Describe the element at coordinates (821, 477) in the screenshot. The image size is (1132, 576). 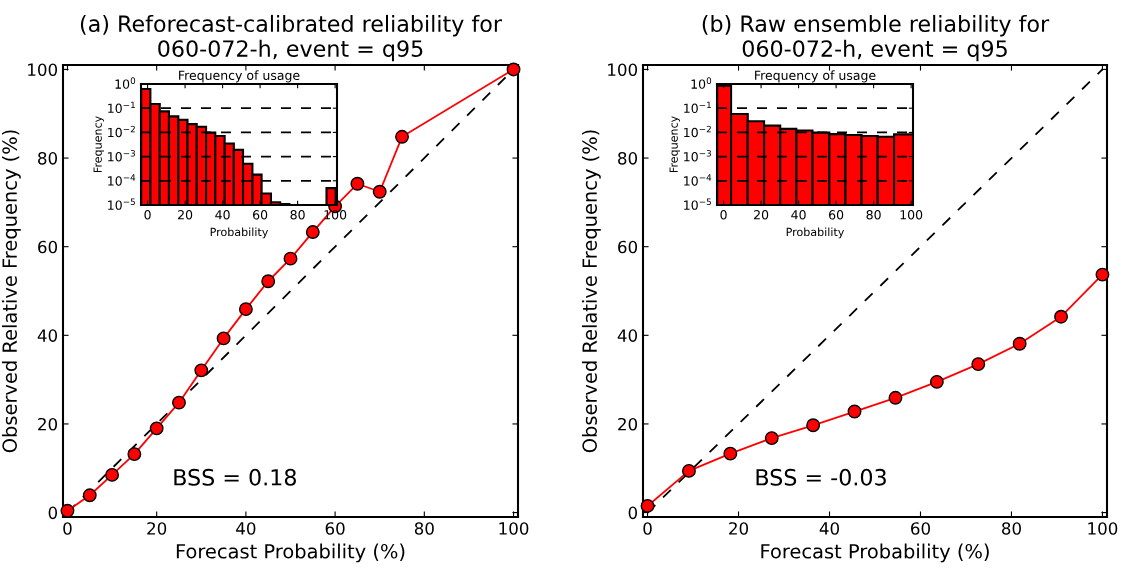
I see `annotation: BSS = -0.03` at that location.